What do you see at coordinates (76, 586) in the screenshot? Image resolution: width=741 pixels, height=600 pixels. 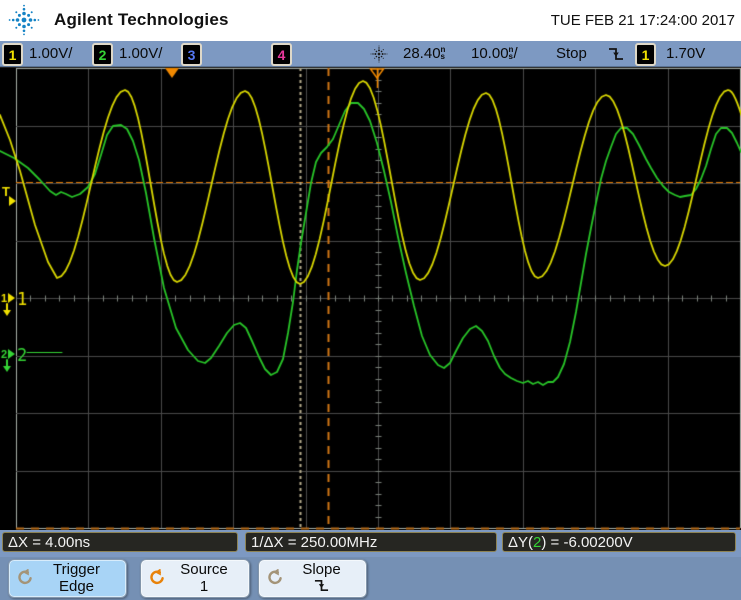 I see `softkey-value: Edge` at bounding box center [76, 586].